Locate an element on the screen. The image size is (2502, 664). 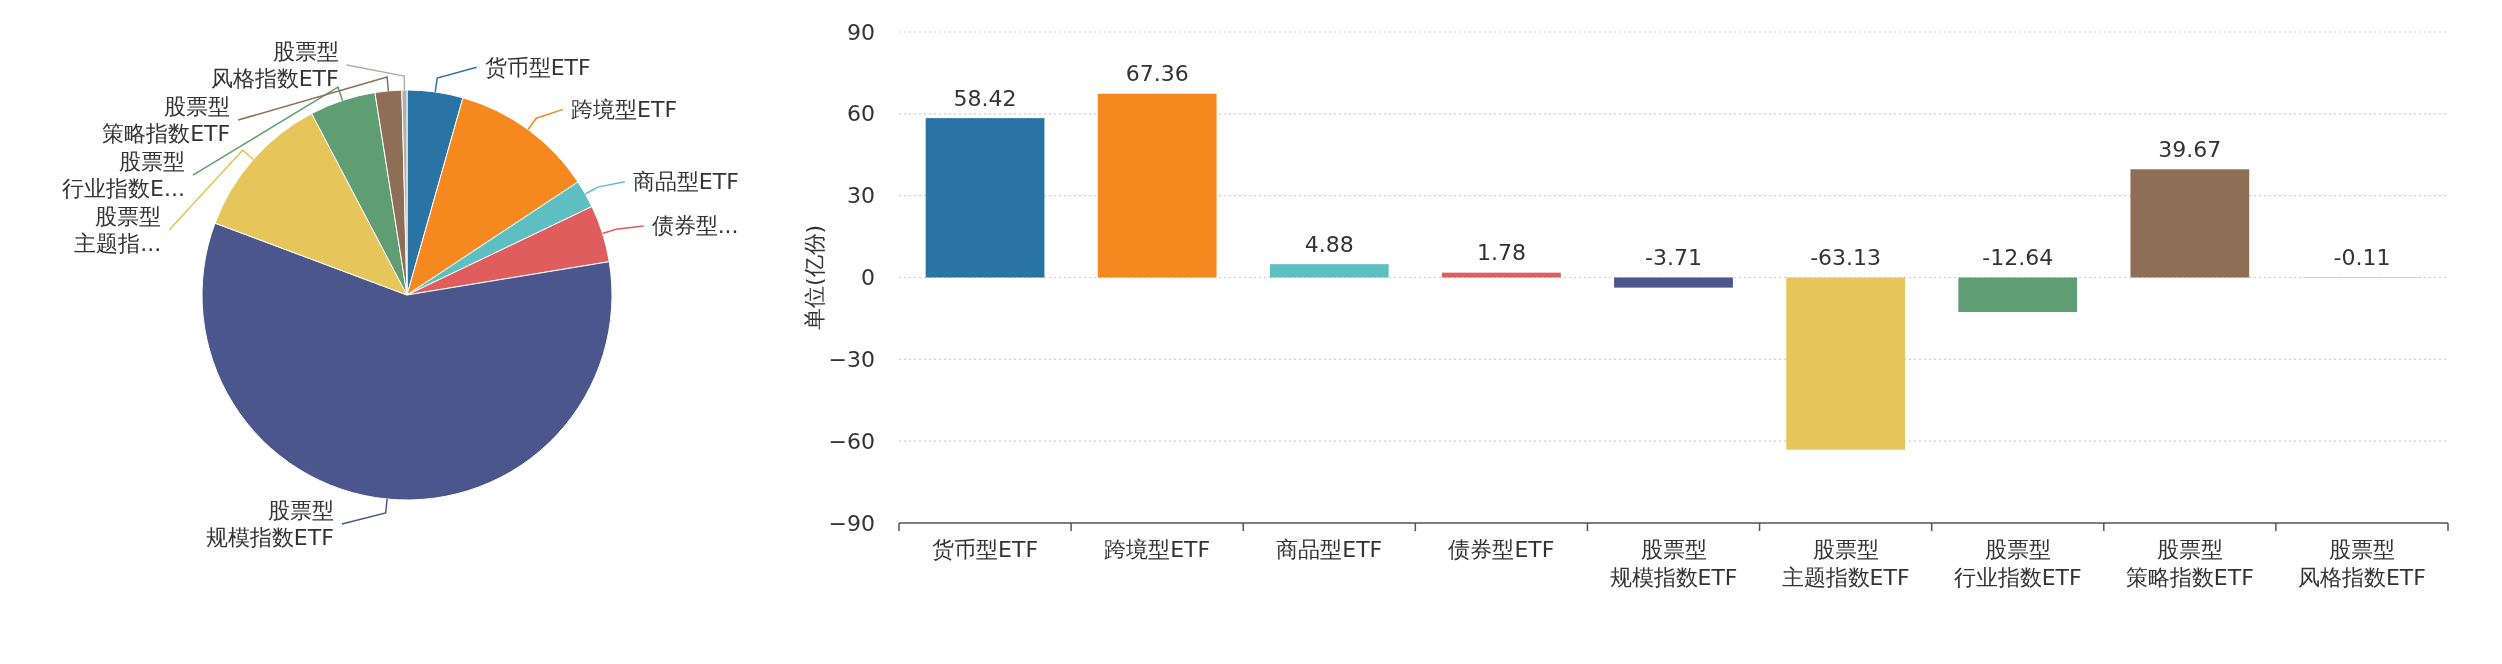
y-tick-label: −60 is located at coordinates (851, 441).